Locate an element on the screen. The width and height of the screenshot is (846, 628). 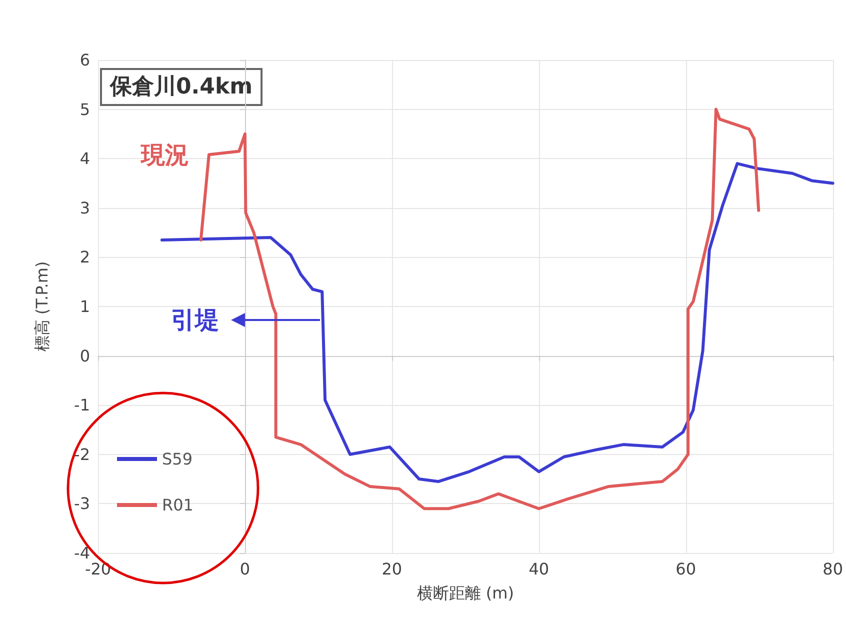
annotation: 保倉川0.4km is located at coordinates (181, 87).